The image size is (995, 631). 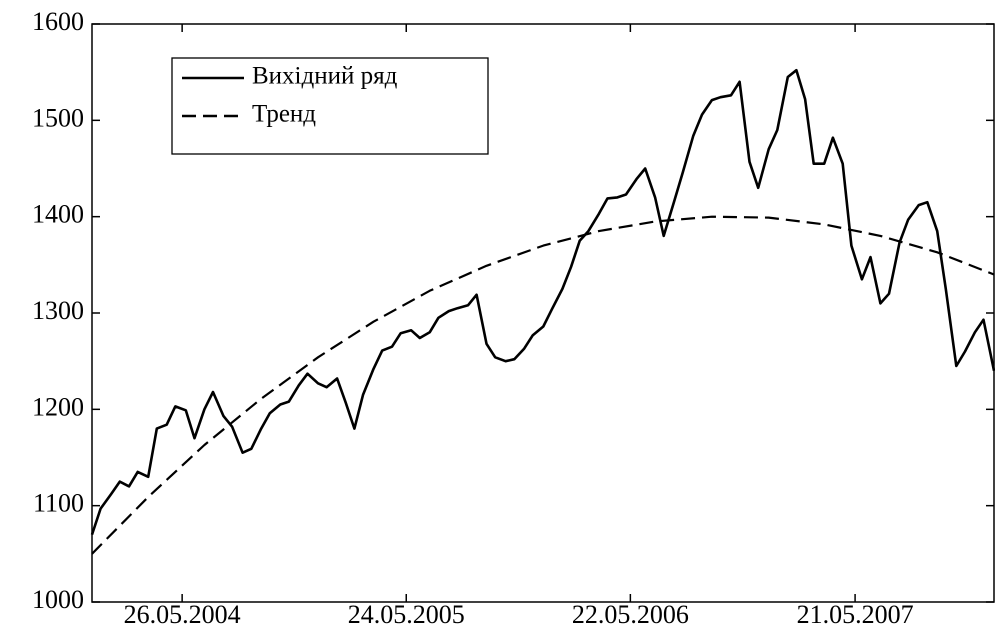 What do you see at coordinates (58, 21) in the screenshot?
I see `y-tick-label: 1600` at bounding box center [58, 21].